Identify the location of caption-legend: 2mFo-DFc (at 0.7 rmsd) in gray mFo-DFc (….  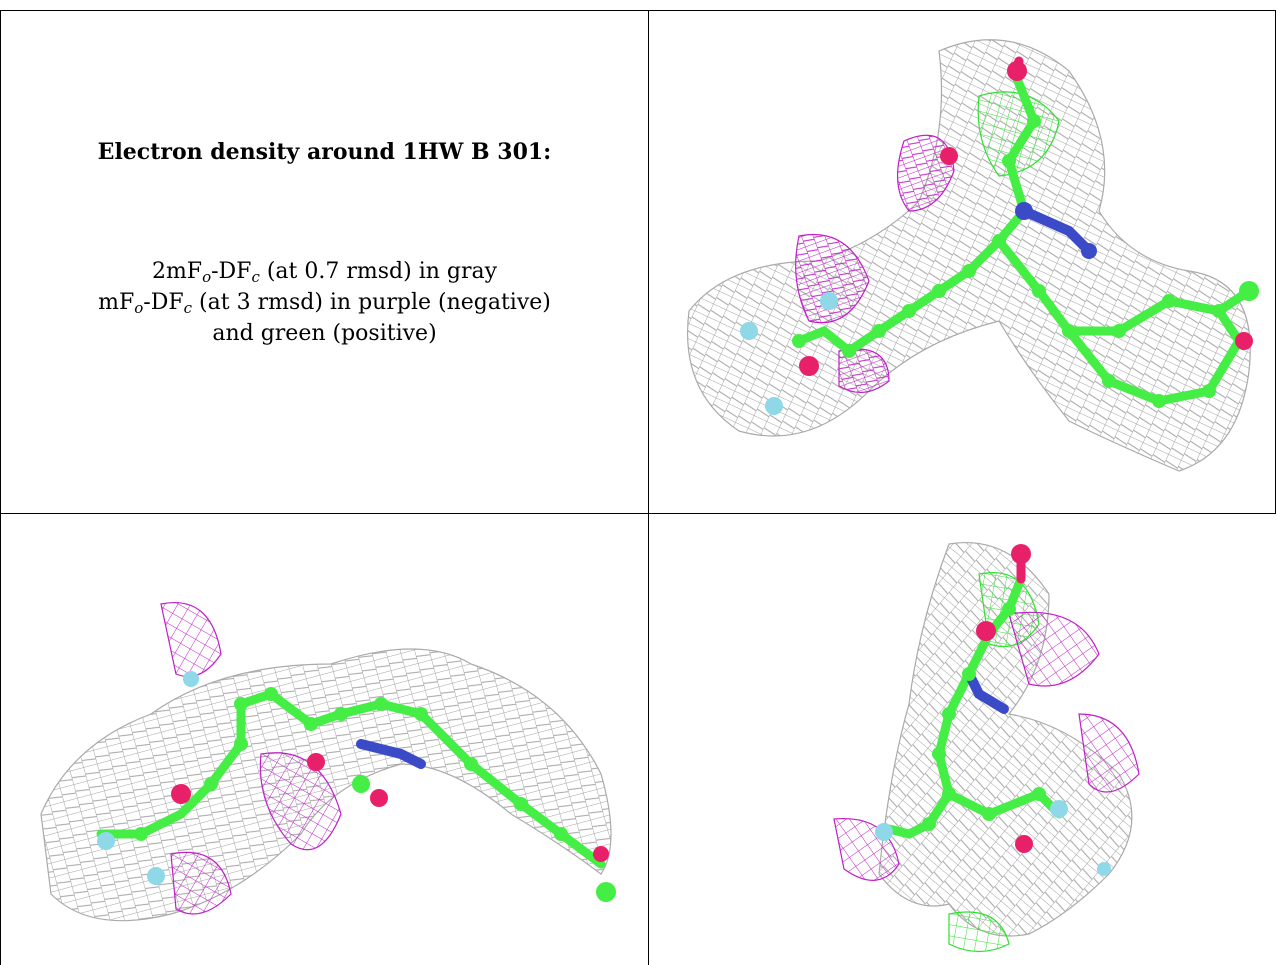
(324, 302).